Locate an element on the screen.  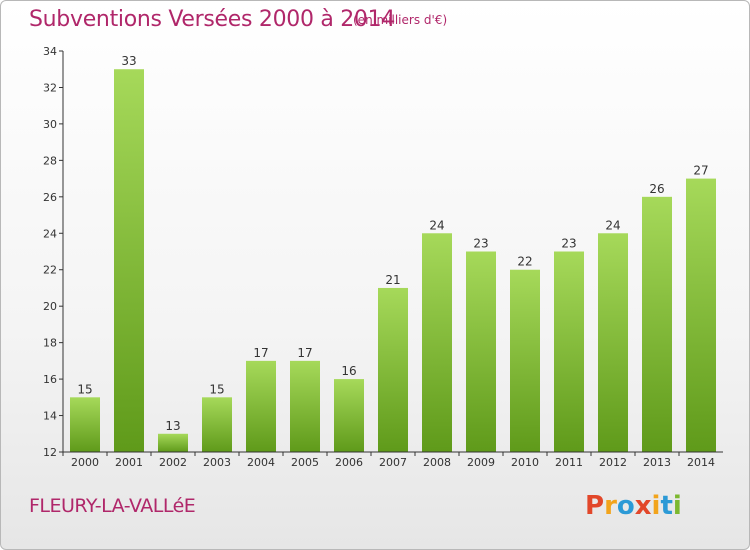
chart-subtitle: (en milliers d'€) is located at coordinates (400, 20).